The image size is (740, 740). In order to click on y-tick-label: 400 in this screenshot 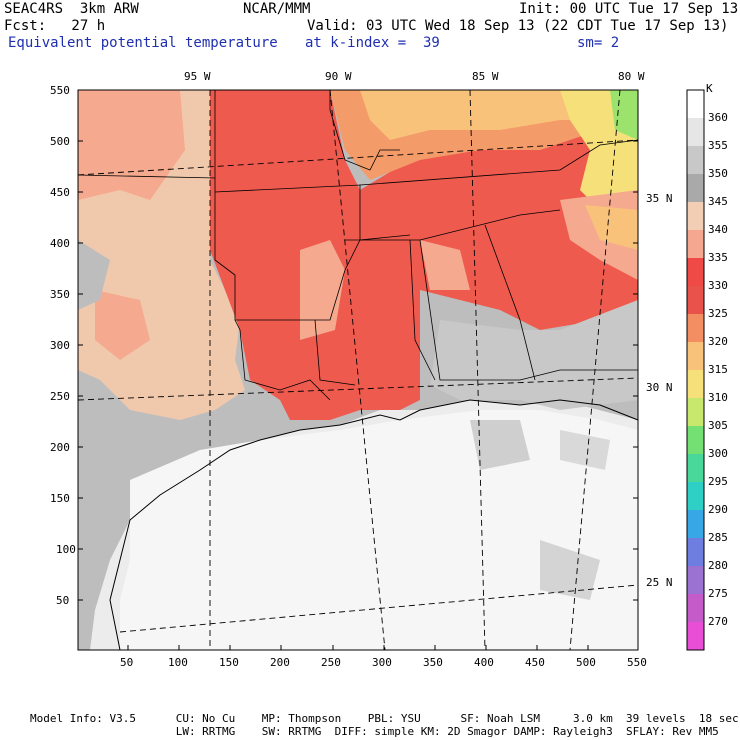, I will do `click(60, 243)`.